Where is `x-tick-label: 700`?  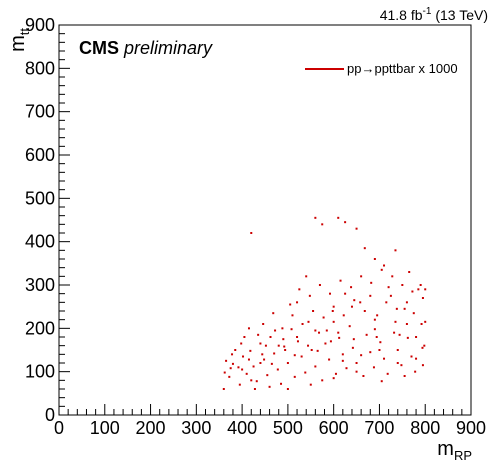 x-tick-label: 700 is located at coordinates (379, 428).